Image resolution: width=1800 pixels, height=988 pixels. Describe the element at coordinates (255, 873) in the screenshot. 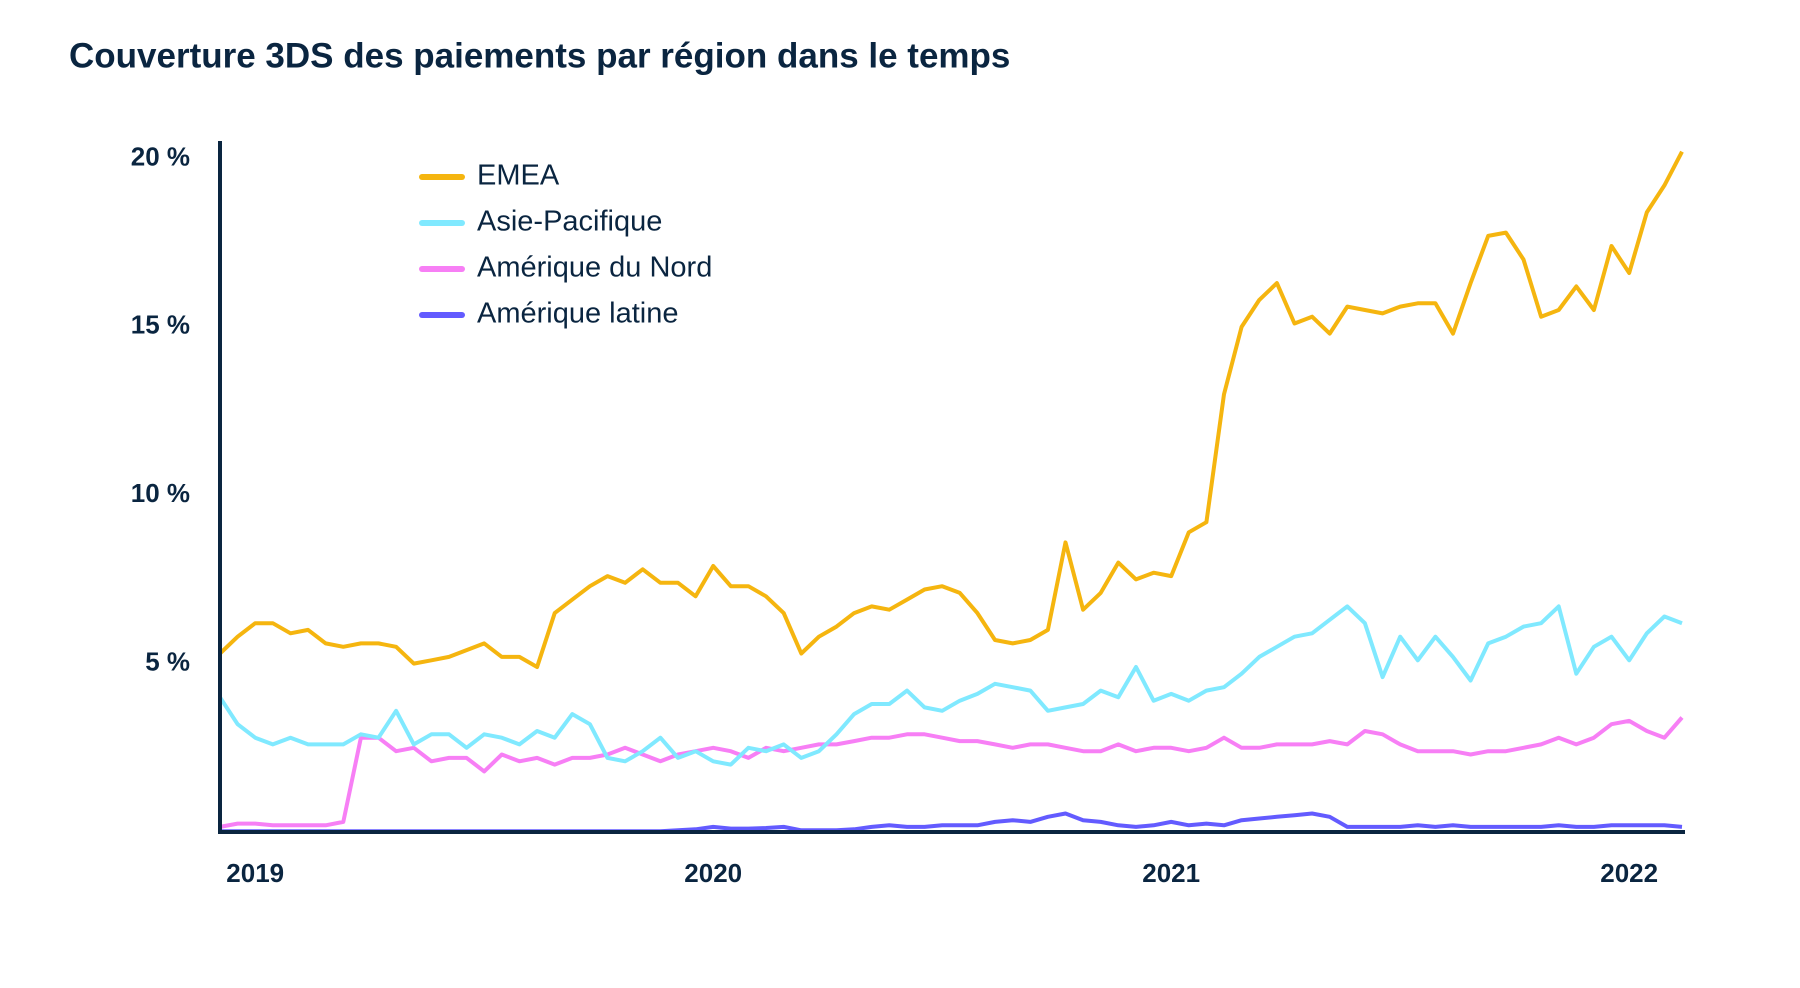

I see `x-tick-label: 2019` at that location.